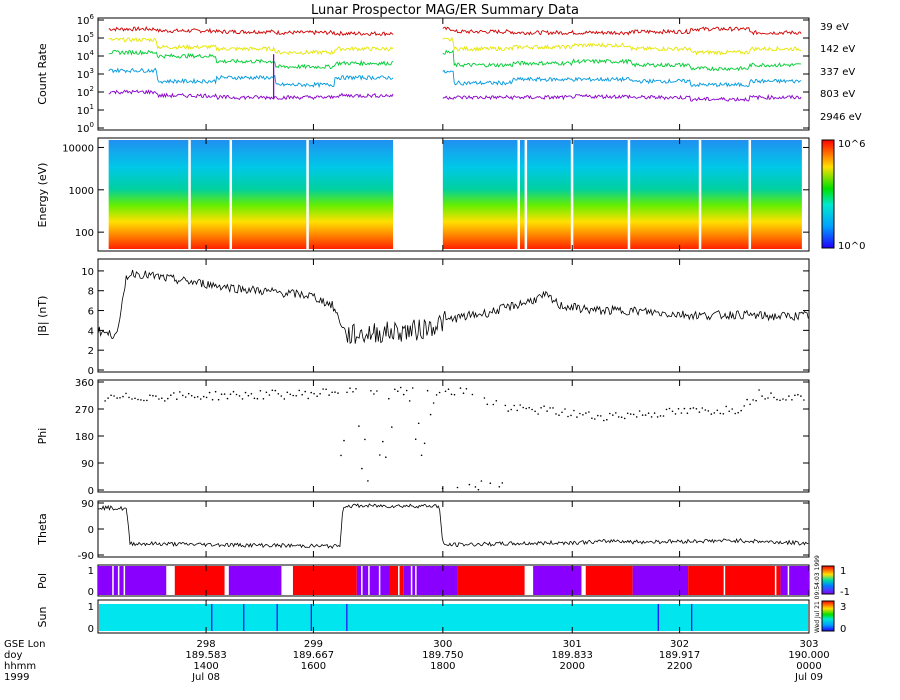 This screenshot has height=700, width=900. What do you see at coordinates (91, 371) in the screenshot?
I see `bmag-ytick-label: 0` at bounding box center [91, 371].